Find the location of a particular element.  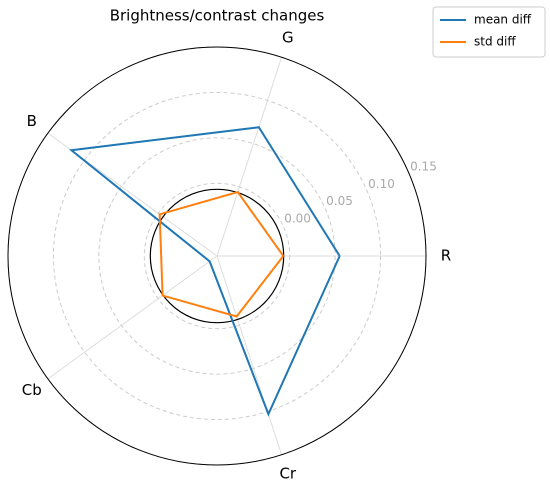

series-line is located at coordinates (221, 254).